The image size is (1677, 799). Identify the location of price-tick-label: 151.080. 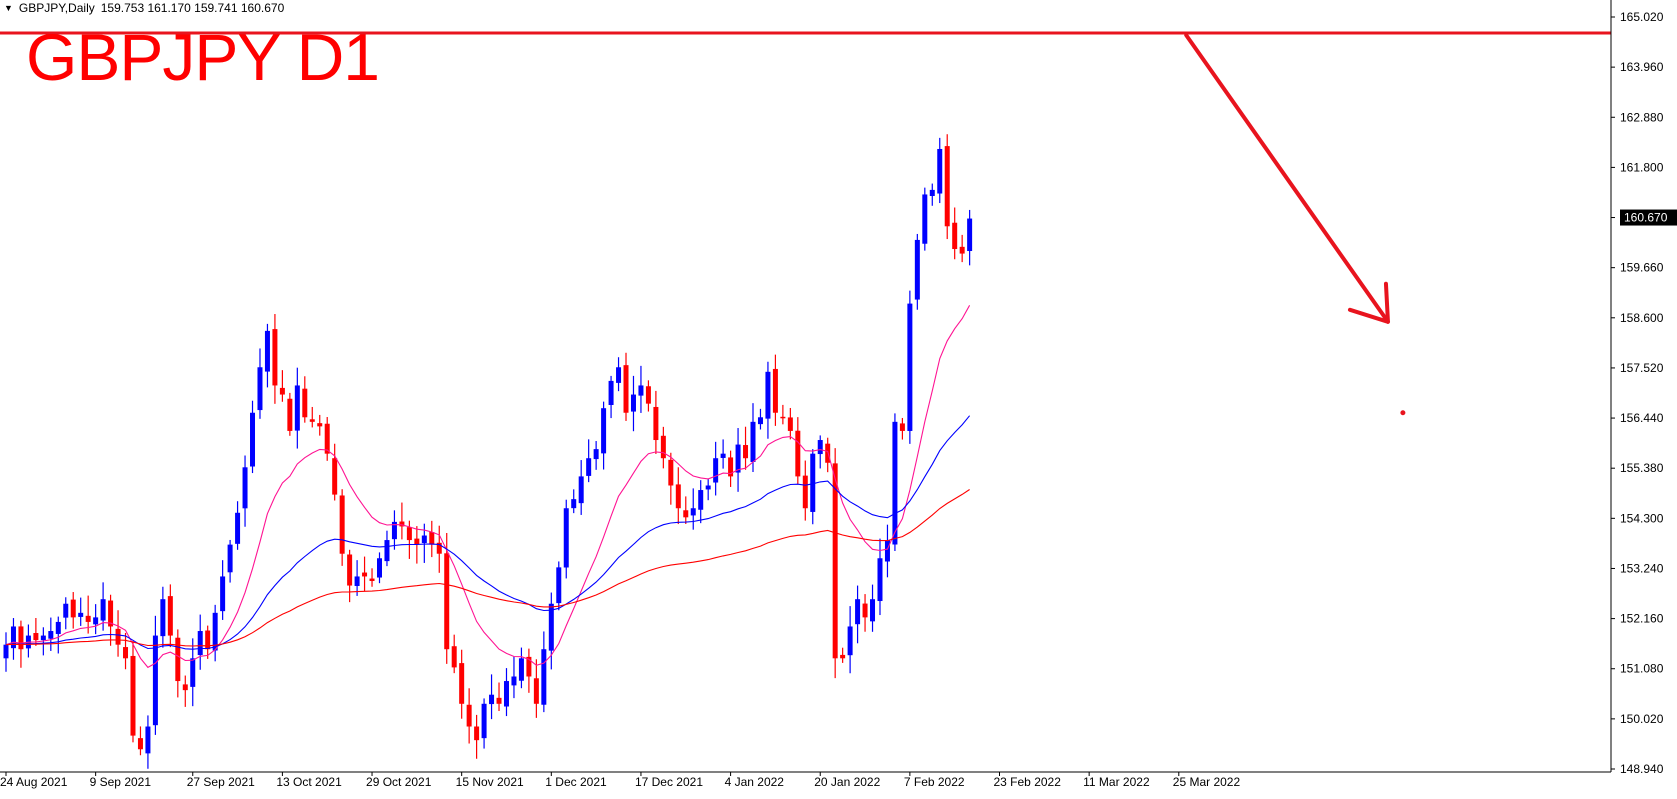
(1642, 669).